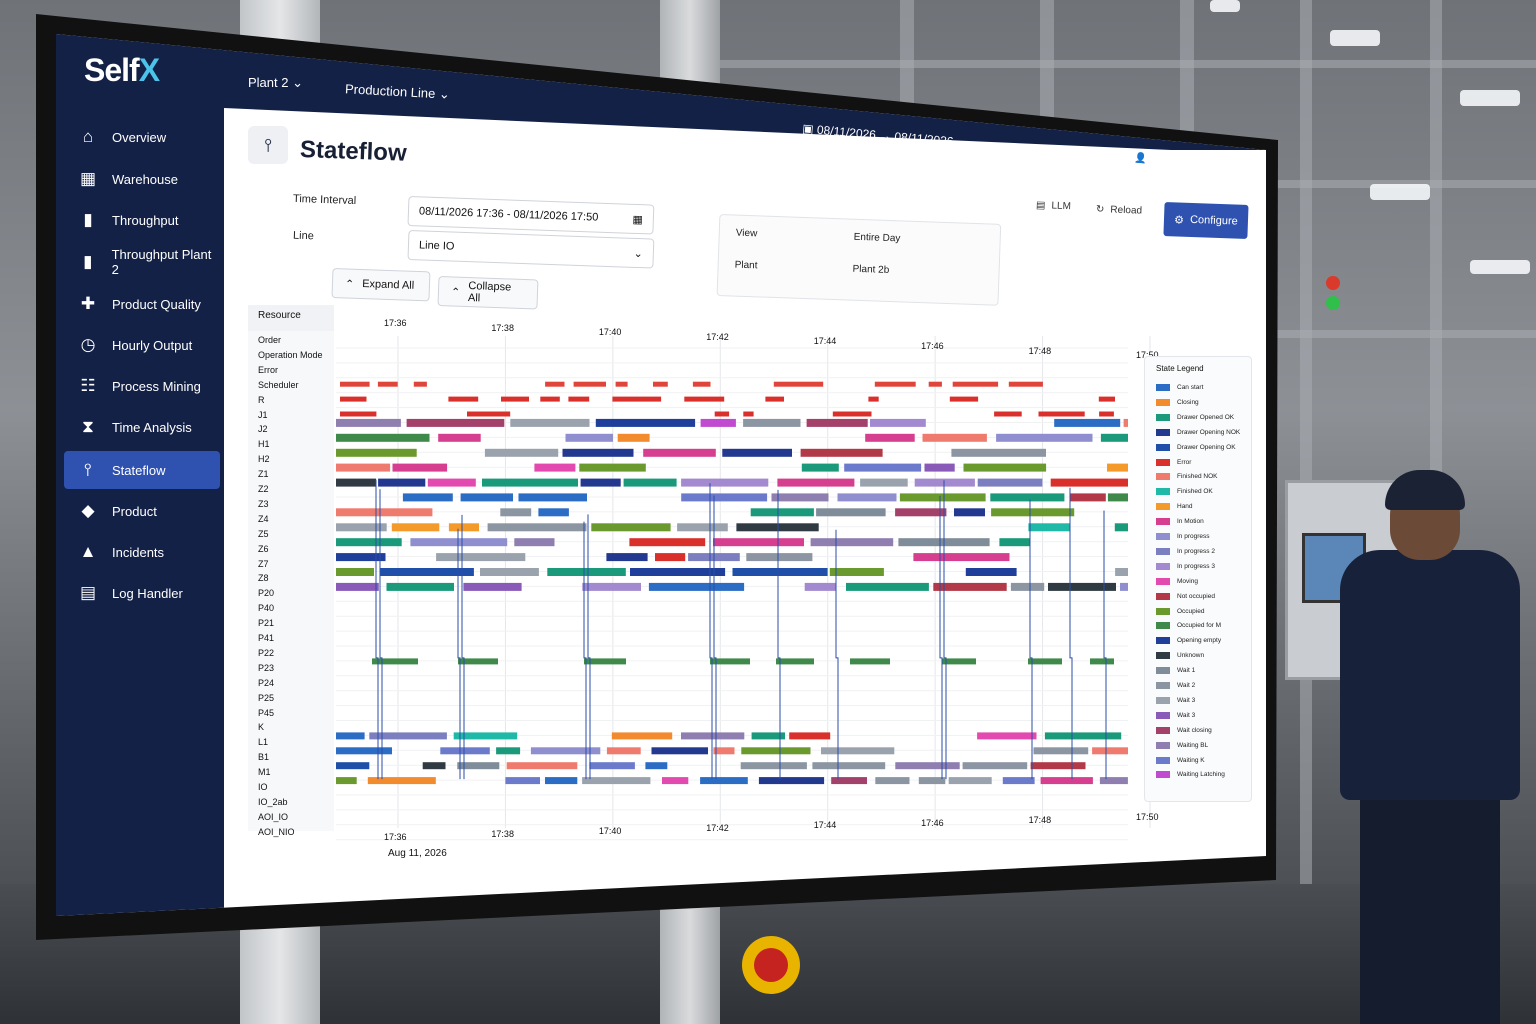 The width and height of the screenshot is (1536, 1024). What do you see at coordinates (142, 345) in the screenshot?
I see `sidebar-item-hourly-output: ◷ Hourly Output` at bounding box center [142, 345].